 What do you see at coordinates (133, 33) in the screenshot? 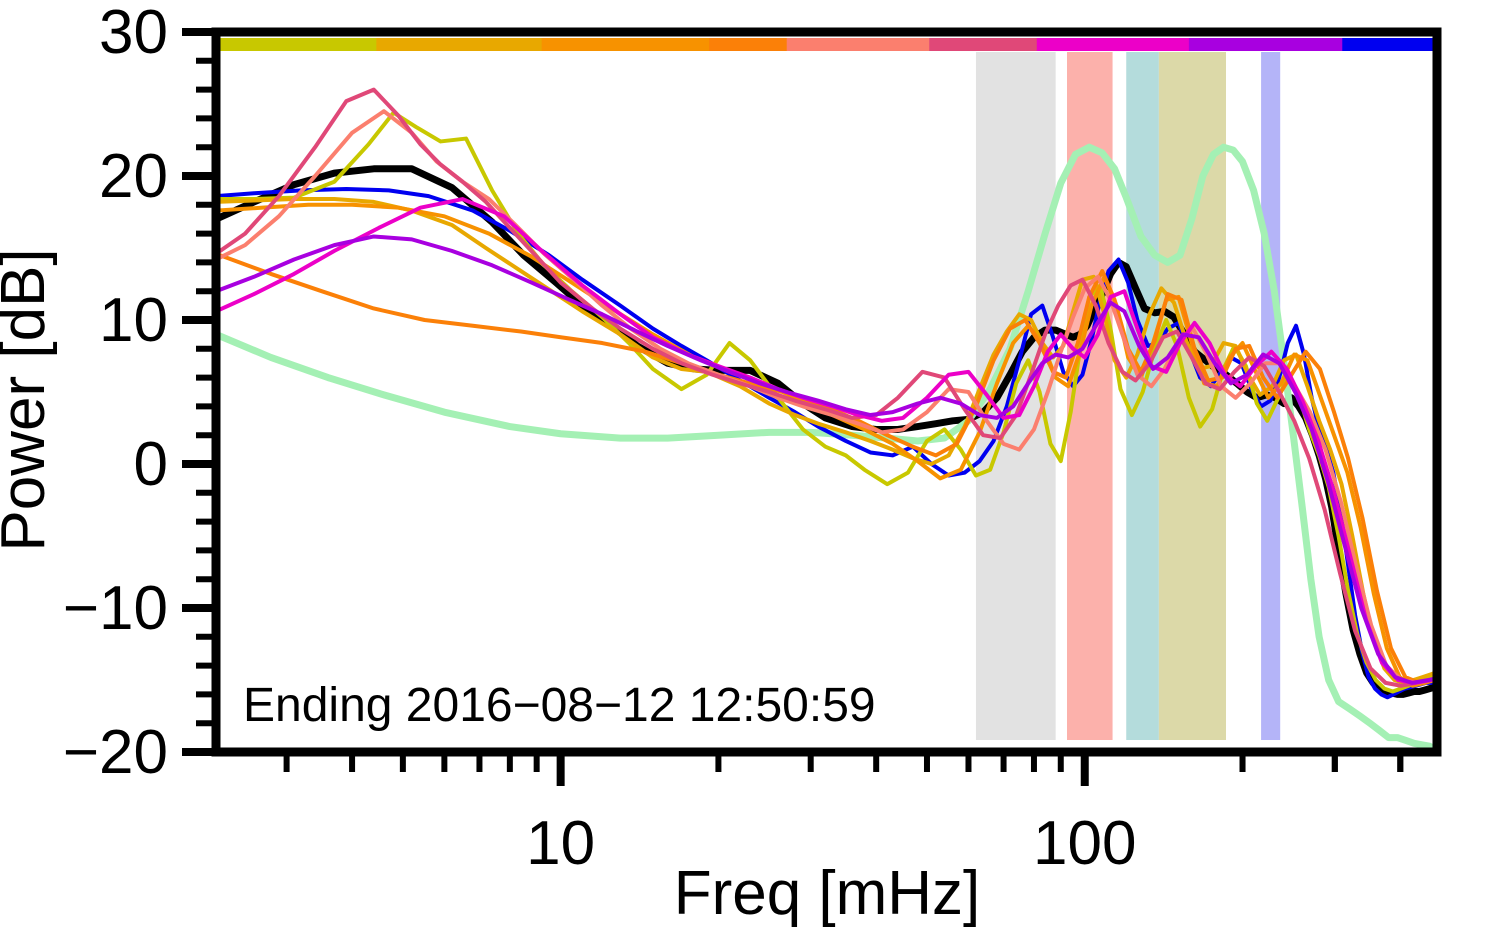
I see `y-tick-label: 30` at bounding box center [133, 33].